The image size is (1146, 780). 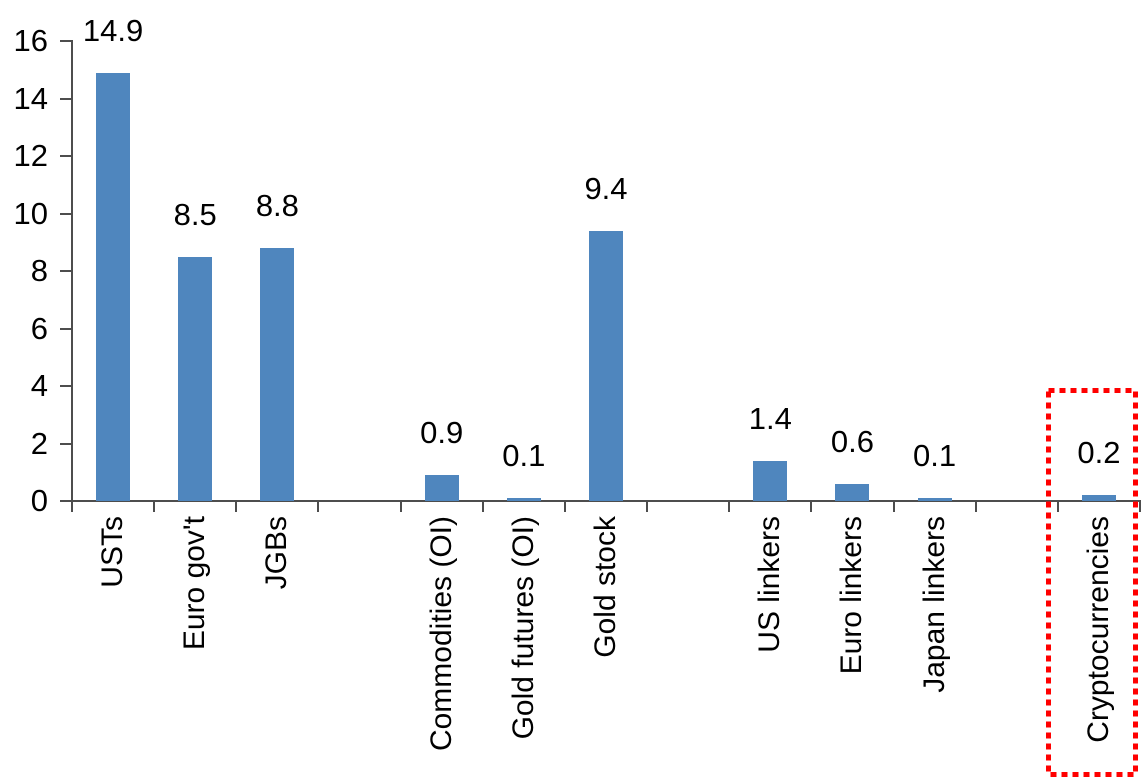 I want to click on y-axis-label-2: 2, so click(x=39, y=443).